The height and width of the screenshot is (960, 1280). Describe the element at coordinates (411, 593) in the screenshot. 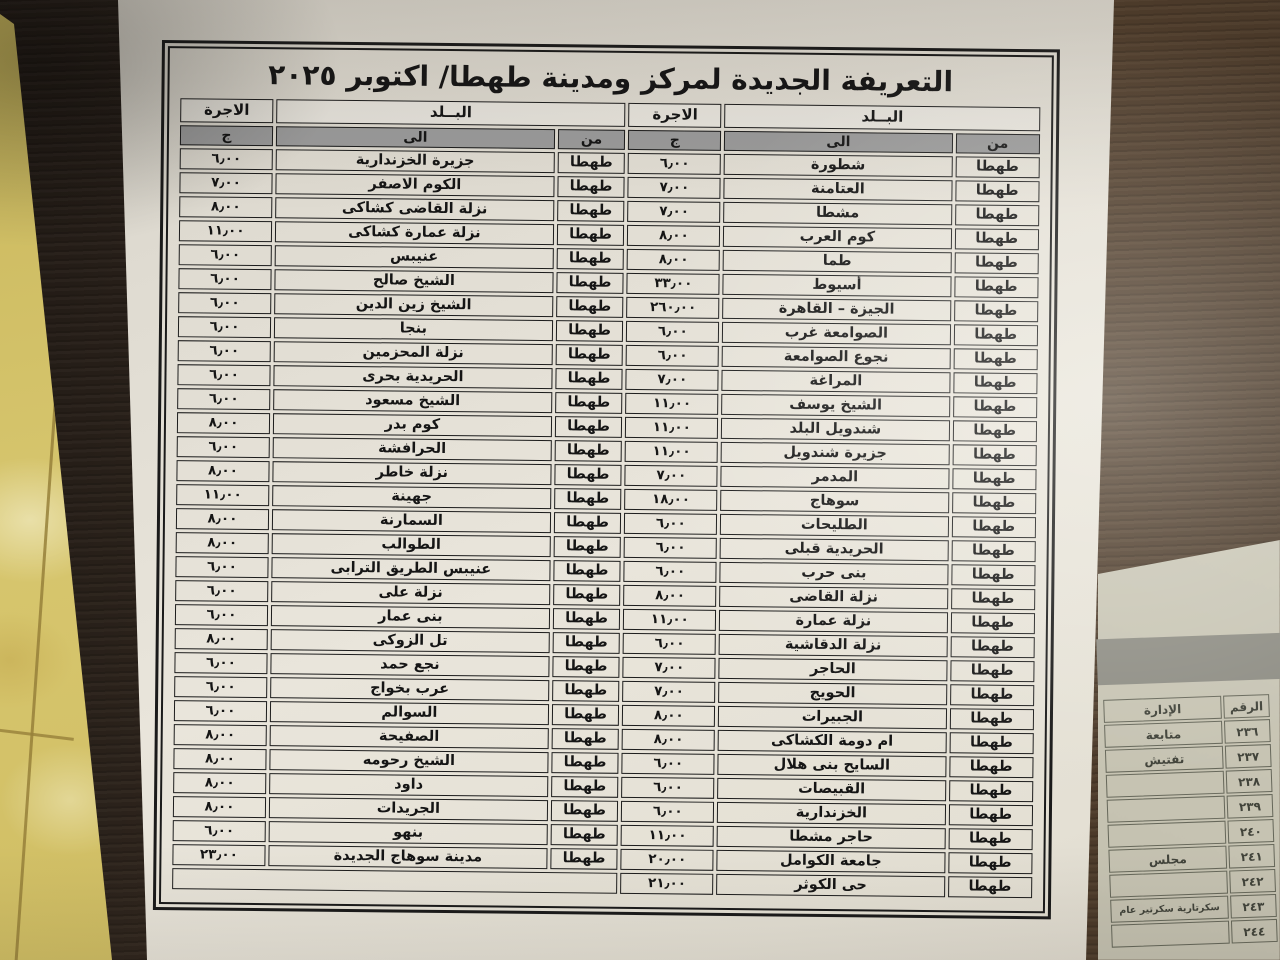

I see `to-cell: نزلة على` at that location.